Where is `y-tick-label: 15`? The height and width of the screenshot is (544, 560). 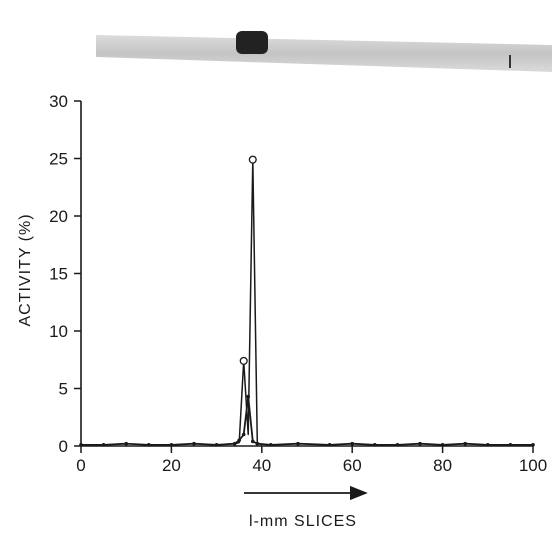
y-tick-label: 15 is located at coordinates (58, 274).